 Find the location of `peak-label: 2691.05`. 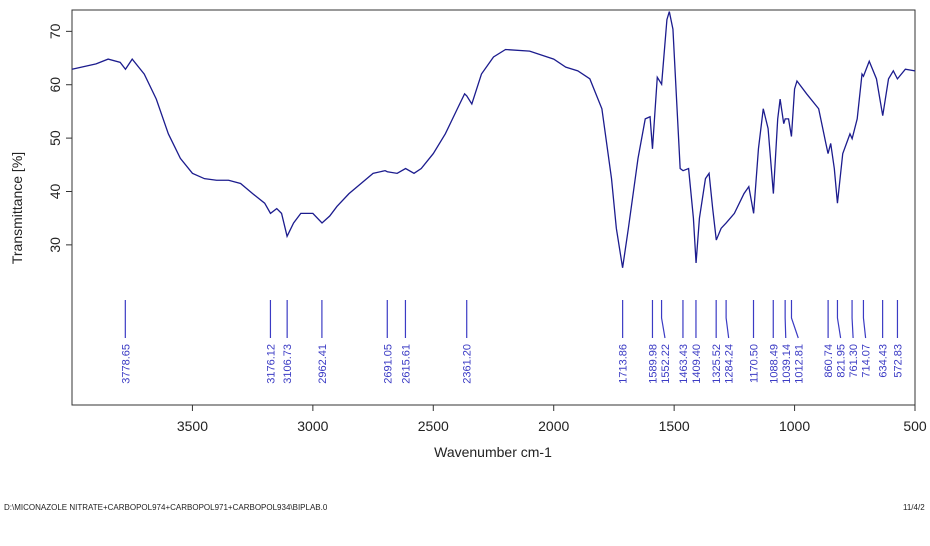

peak-label: 2691.05 is located at coordinates (388, 364).